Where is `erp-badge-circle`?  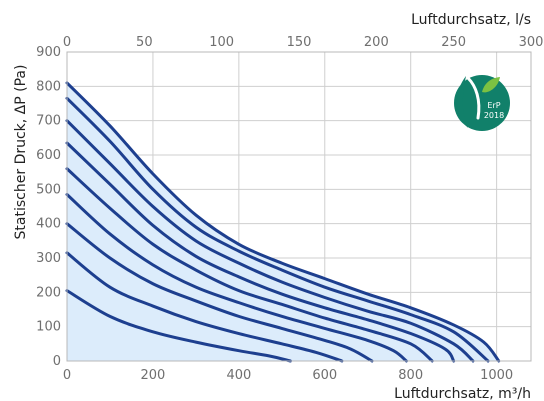
erp-badge-circle is located at coordinates (482, 103).